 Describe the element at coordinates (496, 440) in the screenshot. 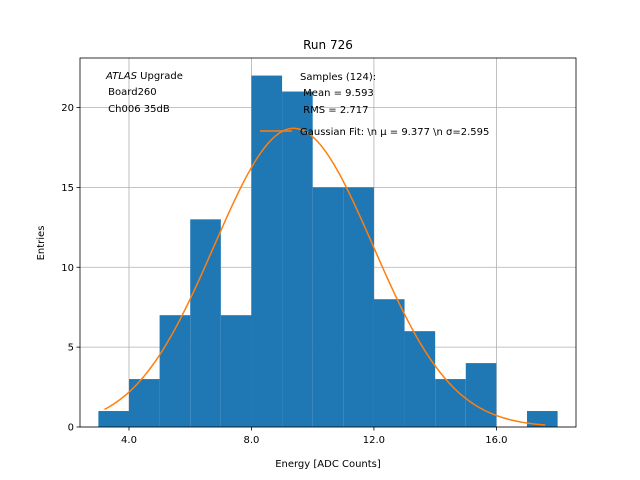

I see `x-tick-label: 16.0` at that location.